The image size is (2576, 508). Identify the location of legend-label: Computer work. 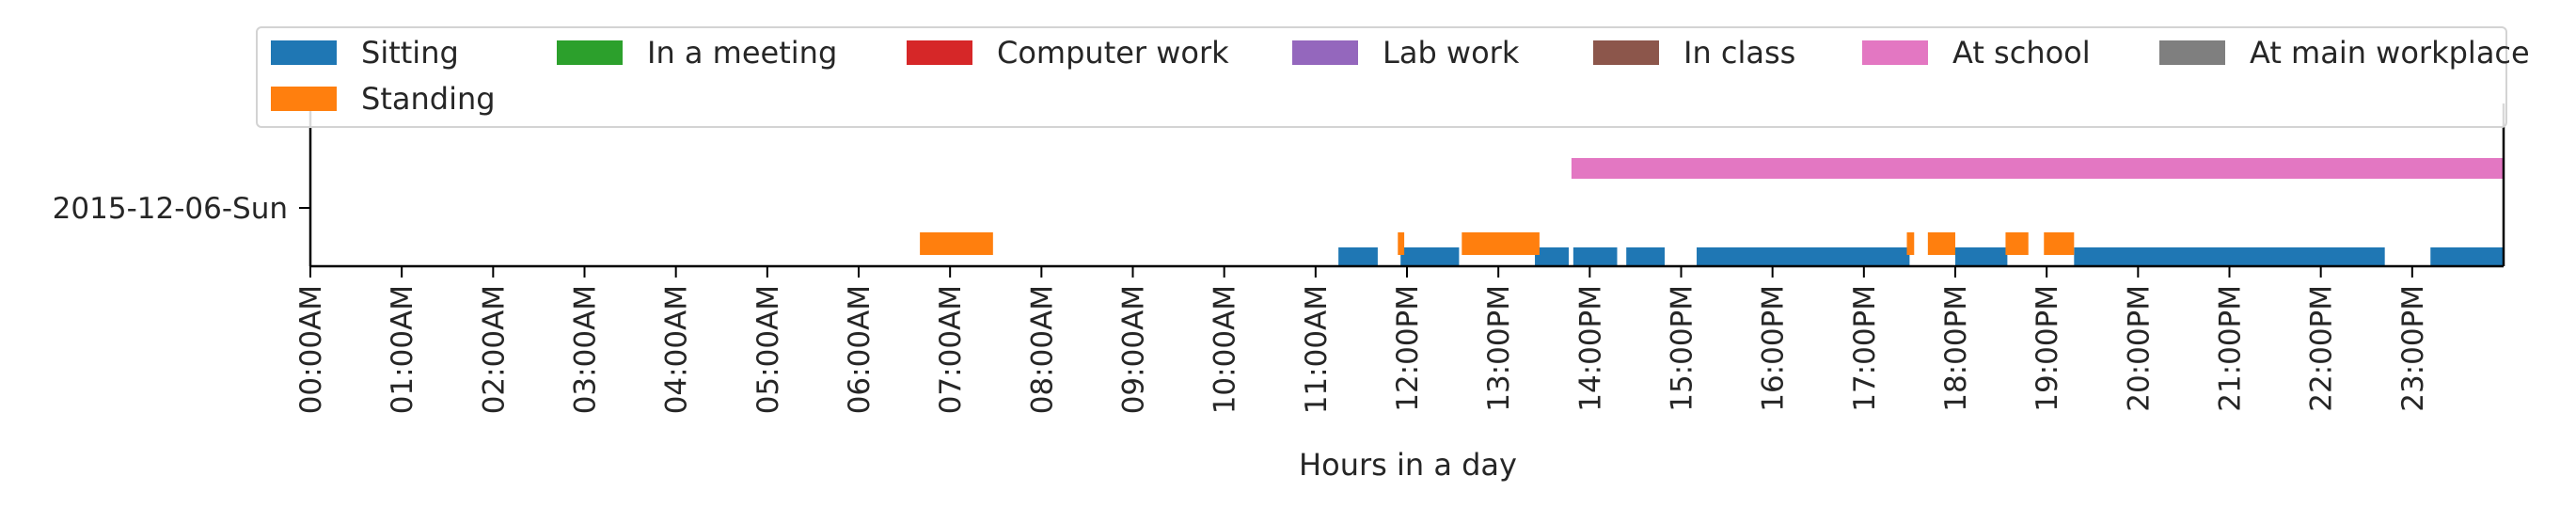
(1113, 53).